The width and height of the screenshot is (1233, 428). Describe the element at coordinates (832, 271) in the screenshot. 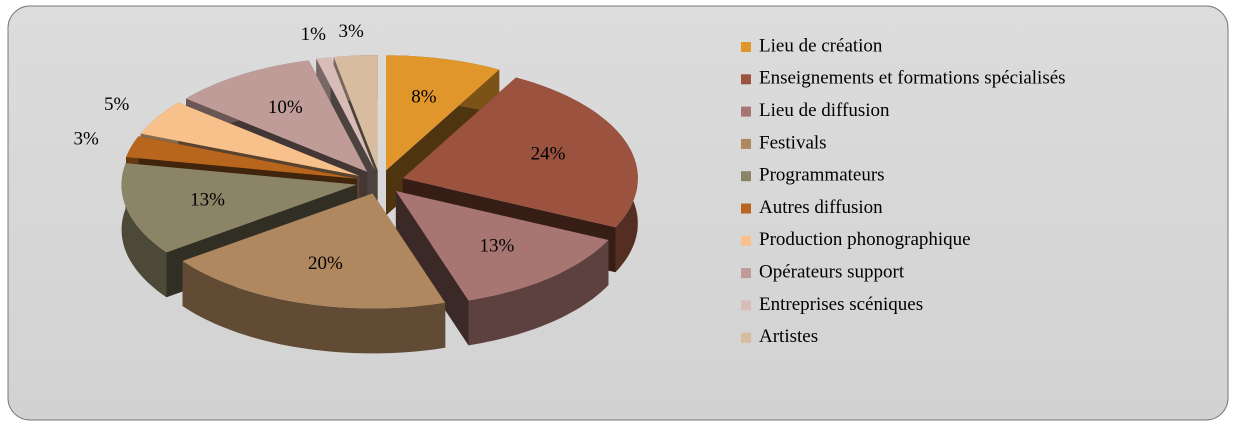

I see `legend-label: Opérateurs support` at that location.